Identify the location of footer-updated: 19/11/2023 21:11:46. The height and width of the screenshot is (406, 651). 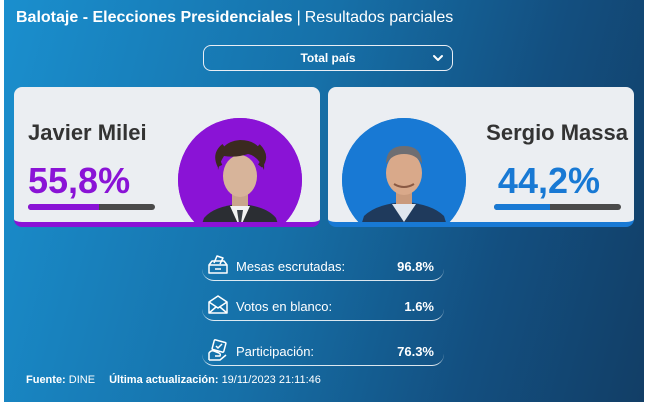
(271, 380).